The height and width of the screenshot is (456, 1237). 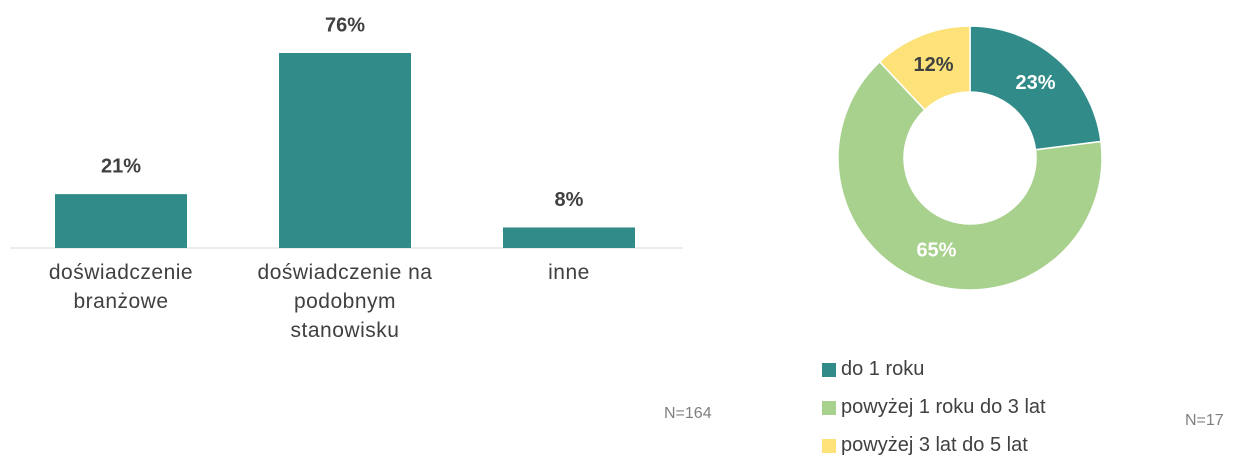 I want to click on value-label: 21%, so click(x=121, y=166).